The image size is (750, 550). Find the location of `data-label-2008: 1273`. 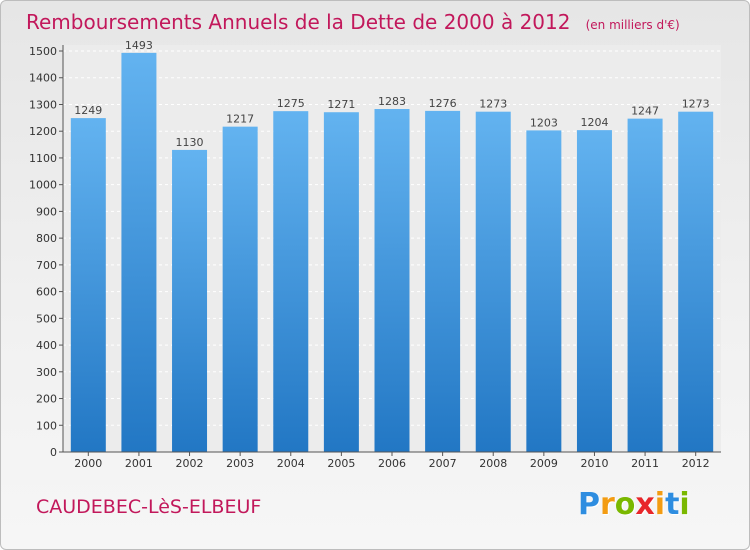

data-label-2008: 1273 is located at coordinates (493, 104).